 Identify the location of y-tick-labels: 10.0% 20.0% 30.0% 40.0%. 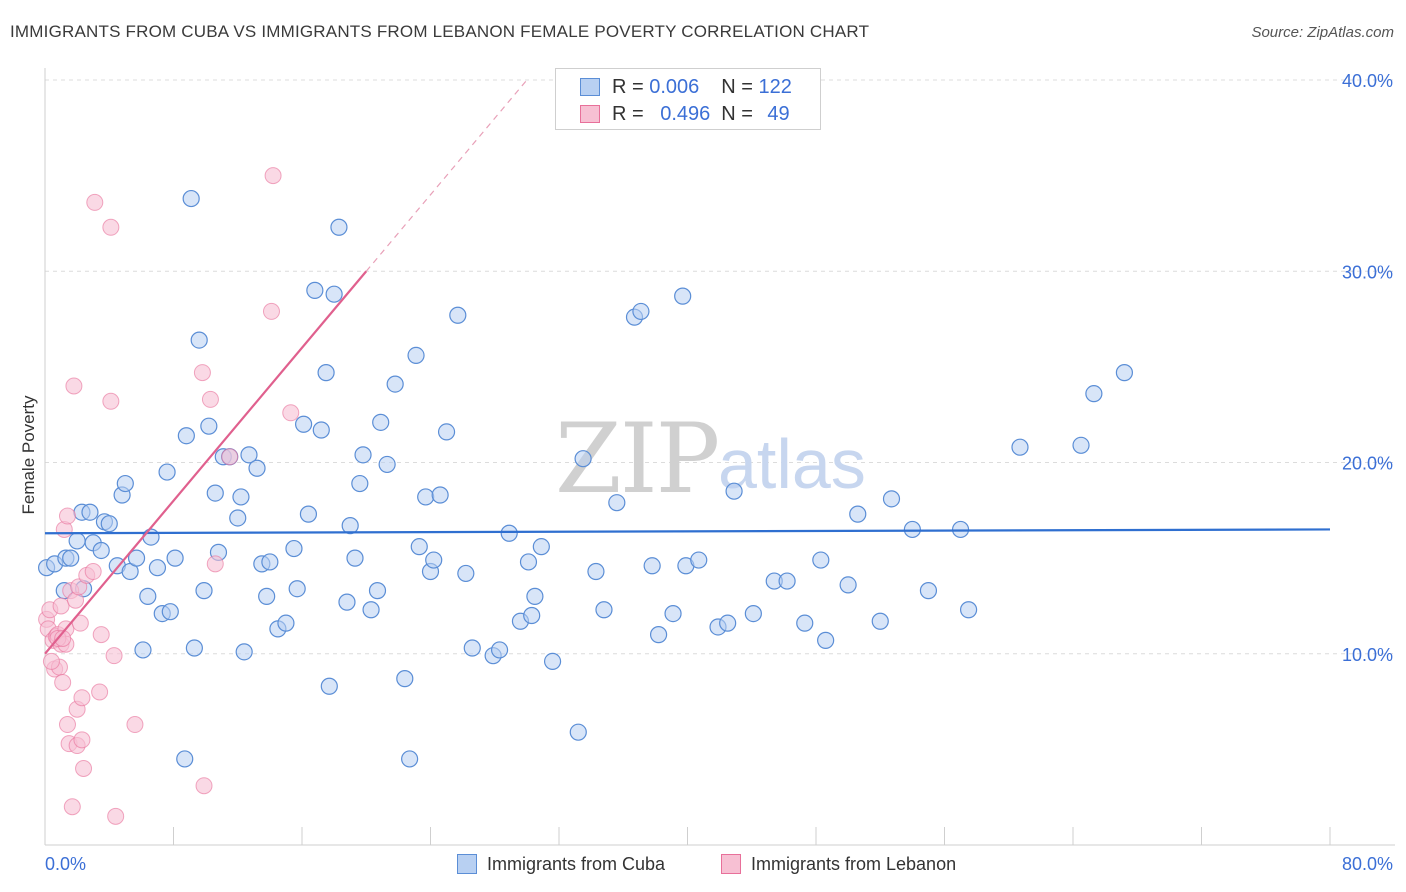
(1367, 368).